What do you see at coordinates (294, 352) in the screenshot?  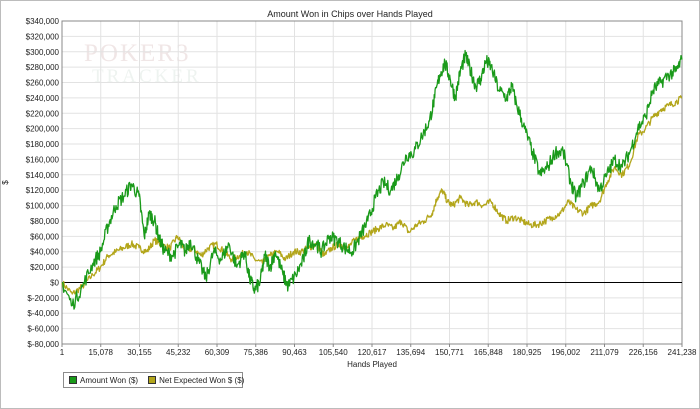 I see `x-tick-label: 90,463` at bounding box center [294, 352].